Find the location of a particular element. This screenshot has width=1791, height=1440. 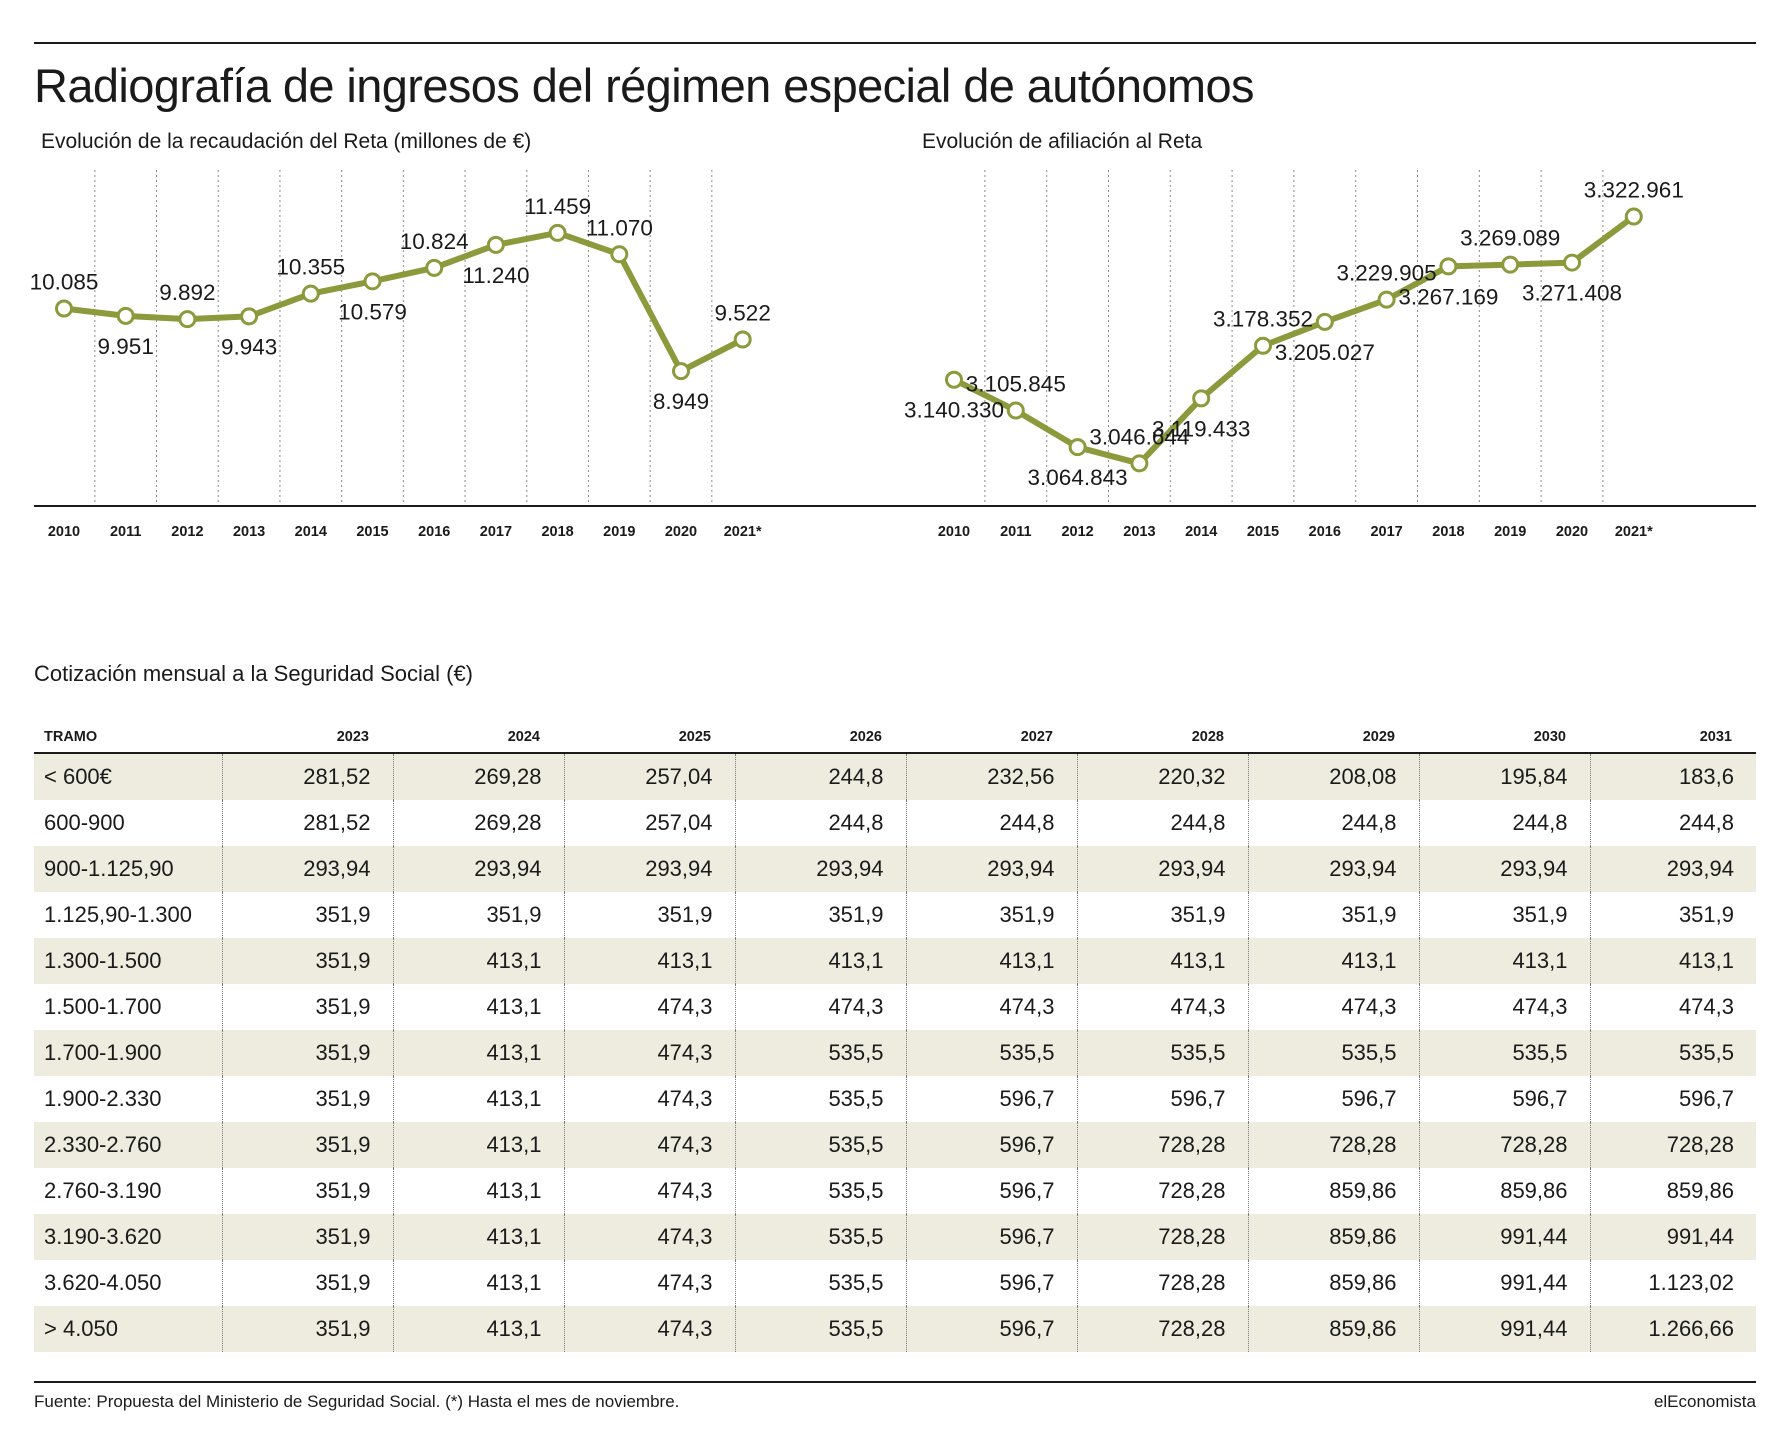

bottom-rule is located at coordinates (895, 1382).